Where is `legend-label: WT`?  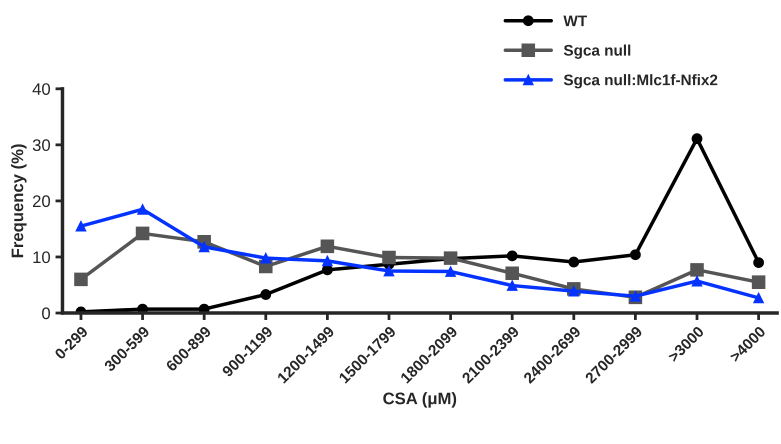 legend-label: WT is located at coordinates (575, 21).